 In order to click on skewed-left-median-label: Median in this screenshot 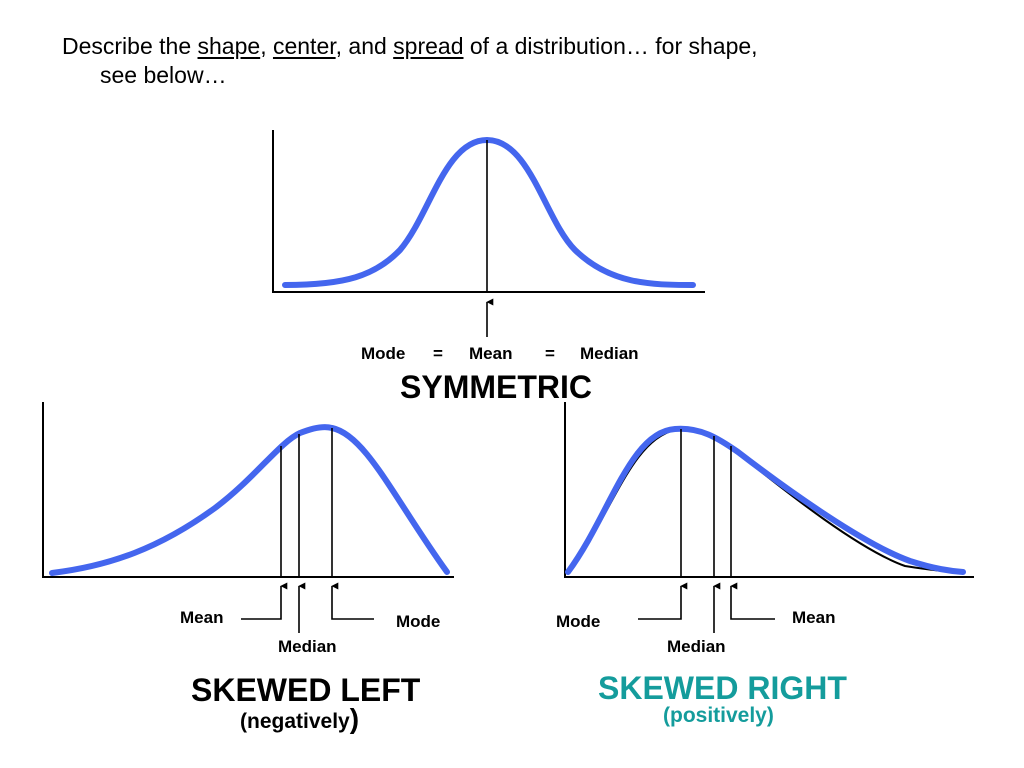, I will do `click(307, 646)`.